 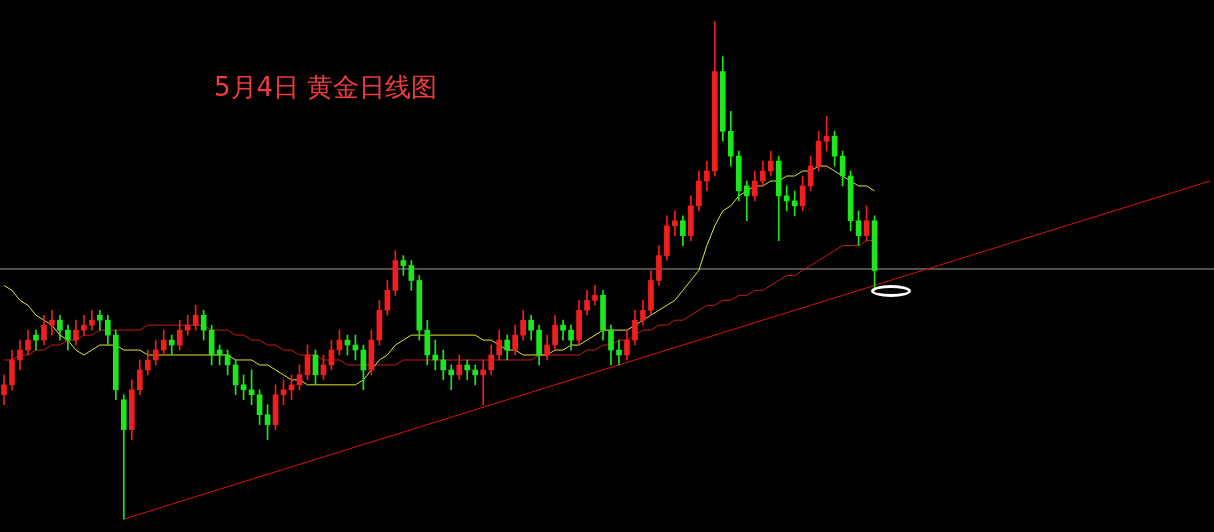 I want to click on text: 5月4日 黄金日线图, so click(x=326, y=87).